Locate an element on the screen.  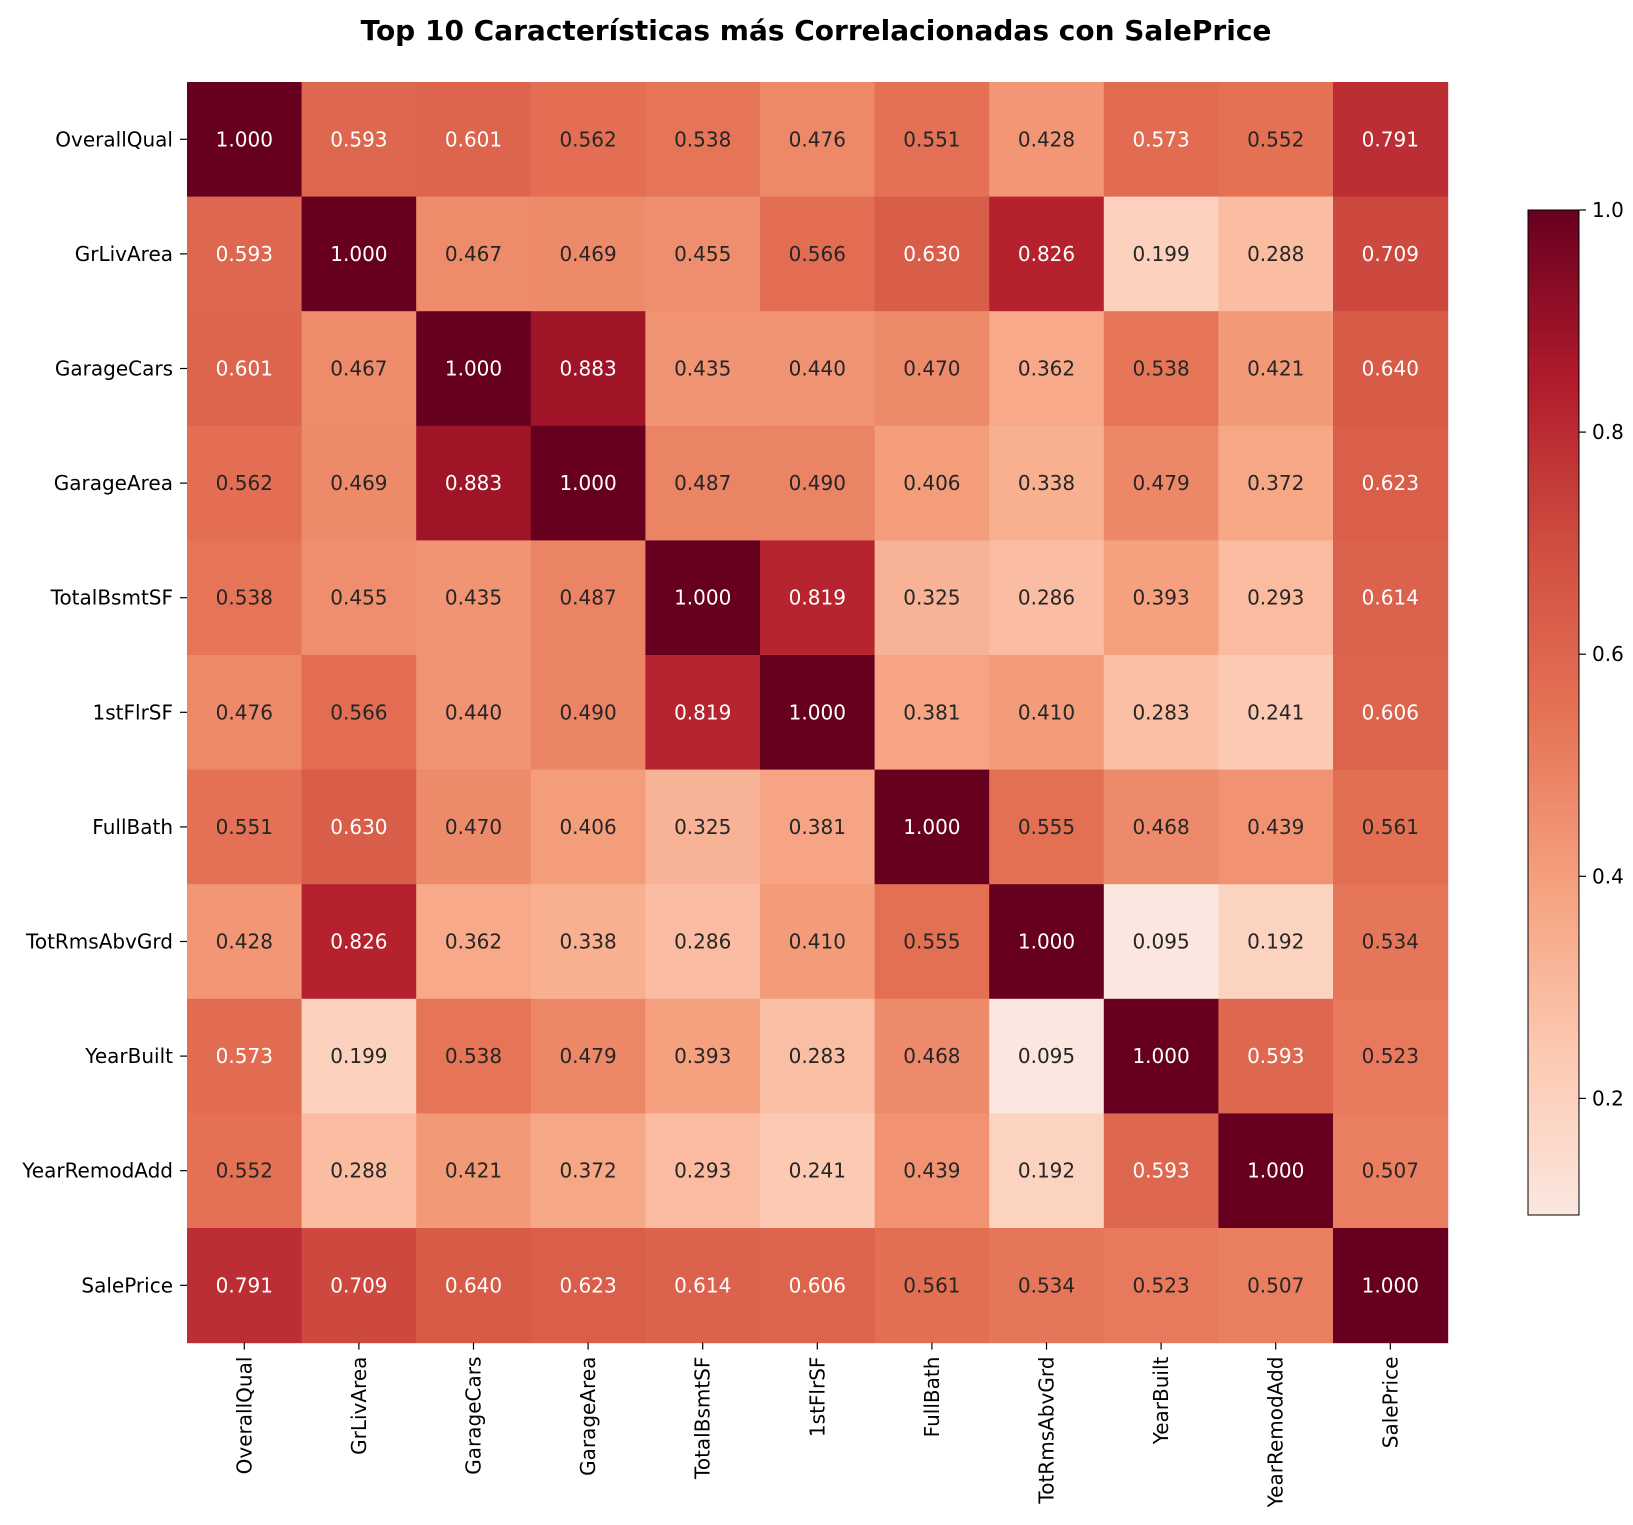
cell-value-label: 0.469 is located at coordinates (587, 254).